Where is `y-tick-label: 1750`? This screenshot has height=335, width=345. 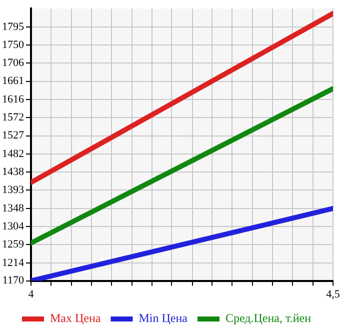
y-tick-label: 1750 is located at coordinates (13, 45).